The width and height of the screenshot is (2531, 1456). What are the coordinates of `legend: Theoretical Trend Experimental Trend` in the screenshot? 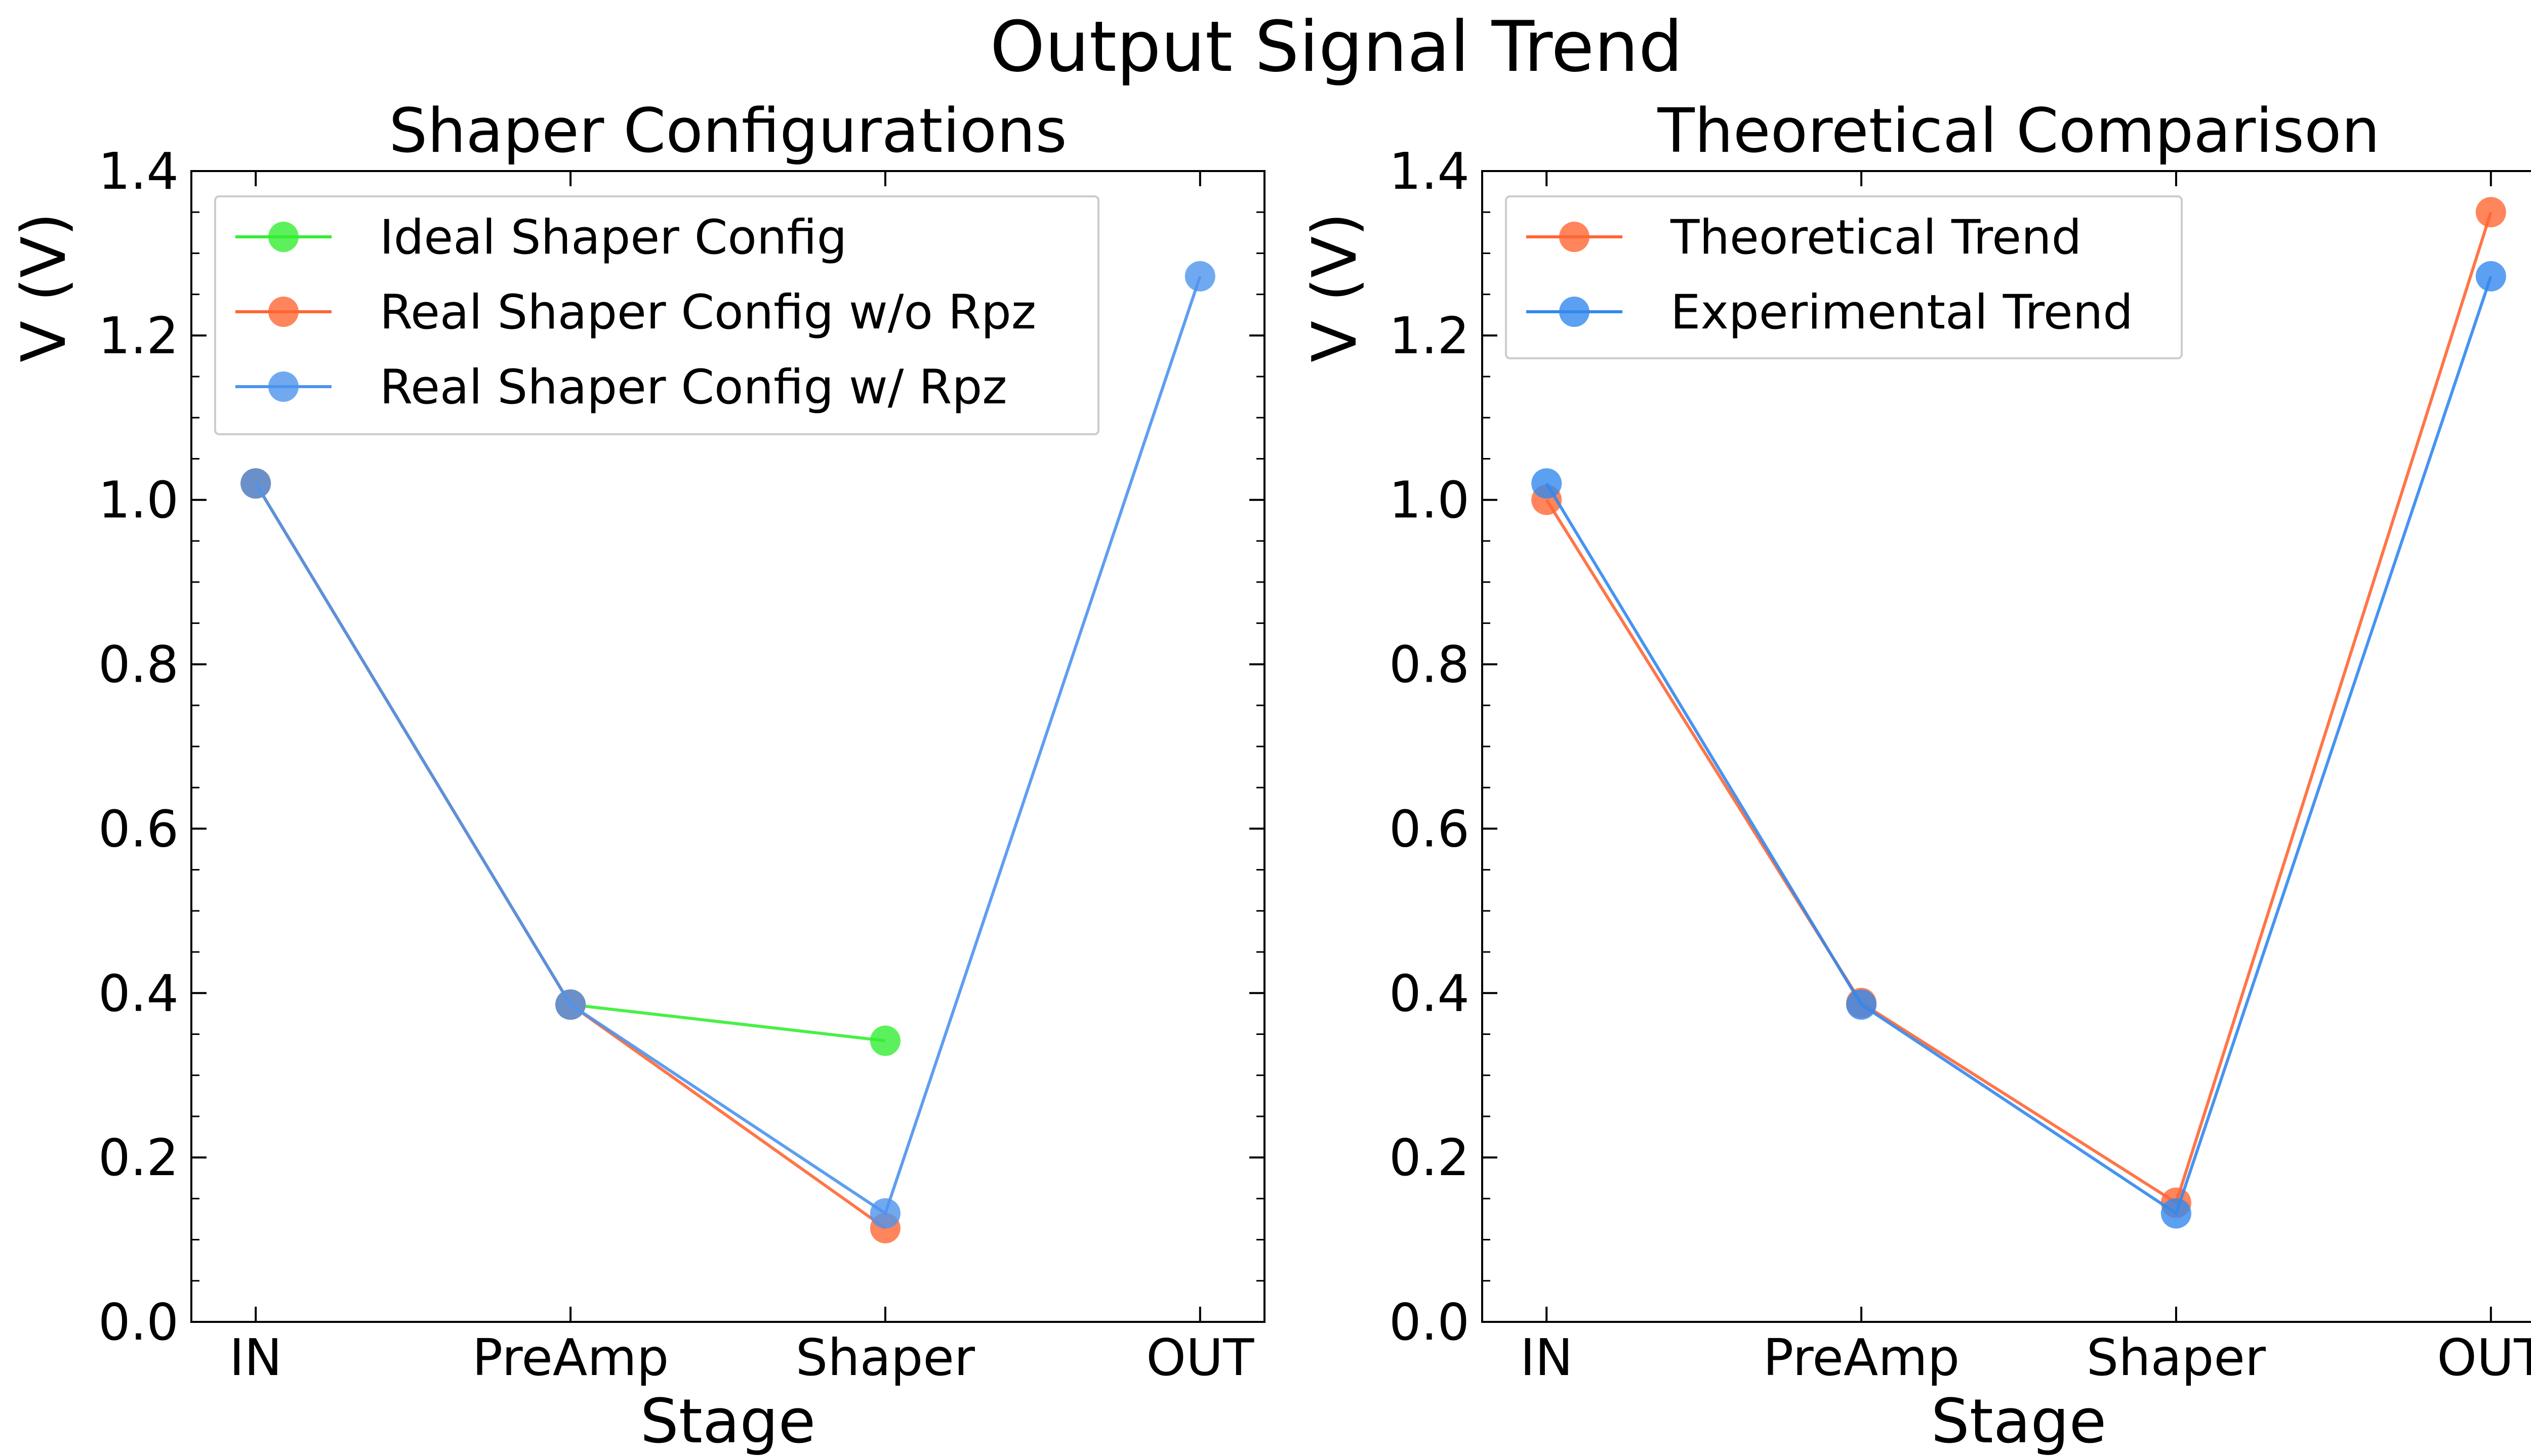 It's located at (1844, 277).